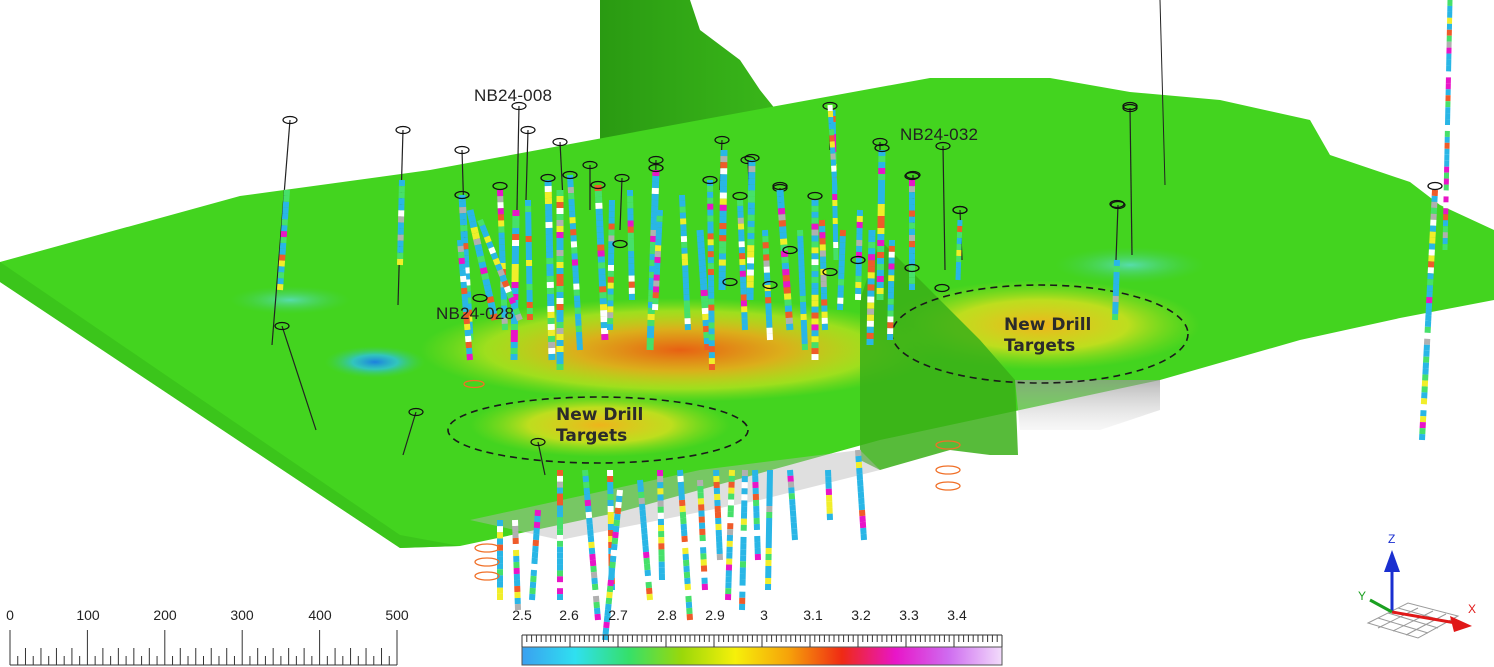  Describe the element at coordinates (242, 615) in the screenshot. I see `scale-tick-300: 300` at that location.